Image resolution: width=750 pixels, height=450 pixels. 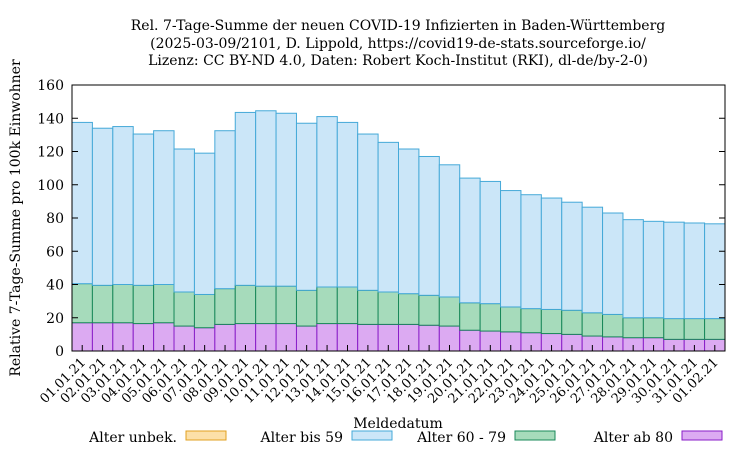 What do you see at coordinates (633, 269) in the screenshot?
I see `bar-segment-alter-bis-59-28.01.21` at bounding box center [633, 269].